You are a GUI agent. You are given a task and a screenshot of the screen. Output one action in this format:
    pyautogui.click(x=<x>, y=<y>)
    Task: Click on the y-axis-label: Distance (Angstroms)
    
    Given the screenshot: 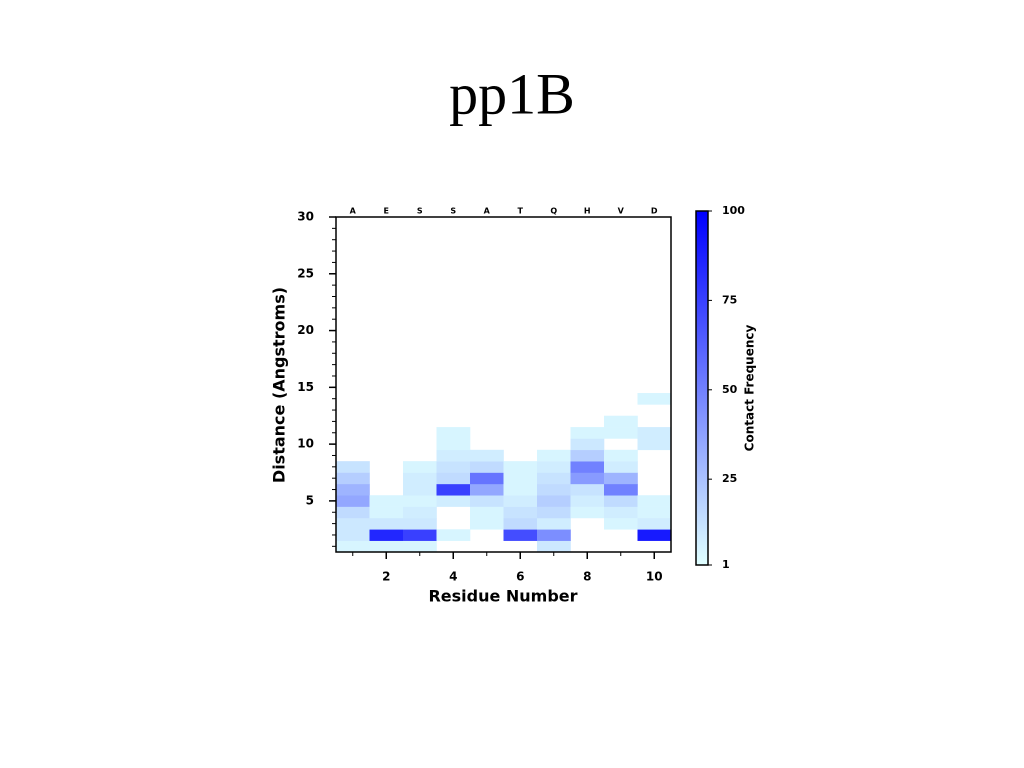 What is the action you would take?
    pyautogui.click(x=279, y=385)
    